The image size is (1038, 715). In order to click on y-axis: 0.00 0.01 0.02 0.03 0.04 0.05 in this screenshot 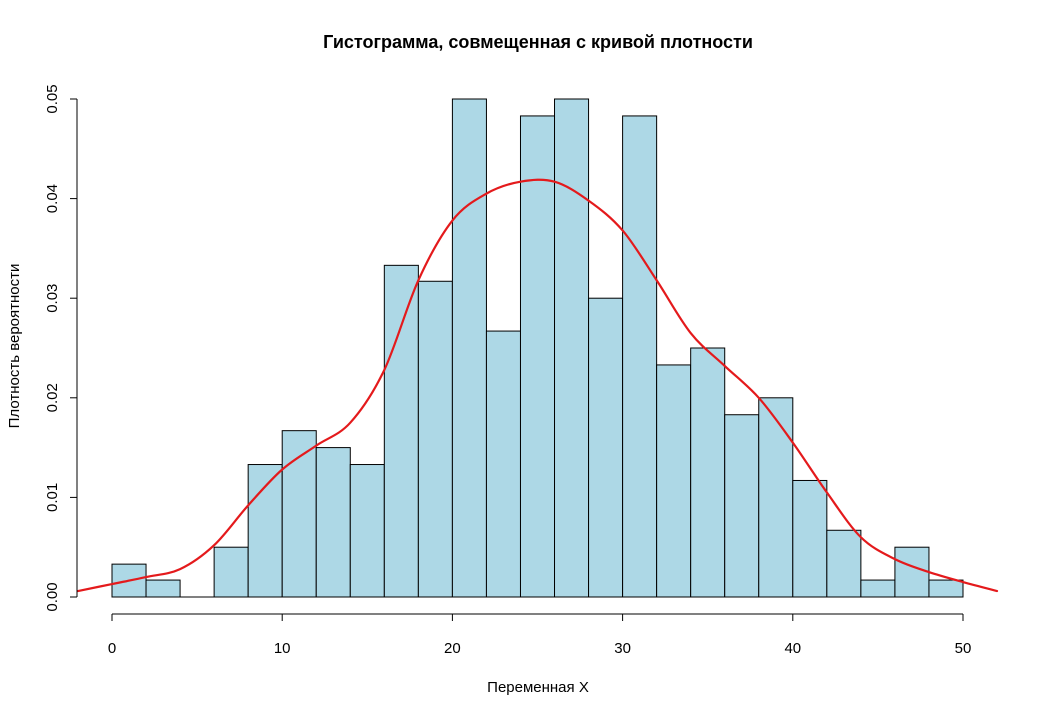, I will do `click(61, 348)`.